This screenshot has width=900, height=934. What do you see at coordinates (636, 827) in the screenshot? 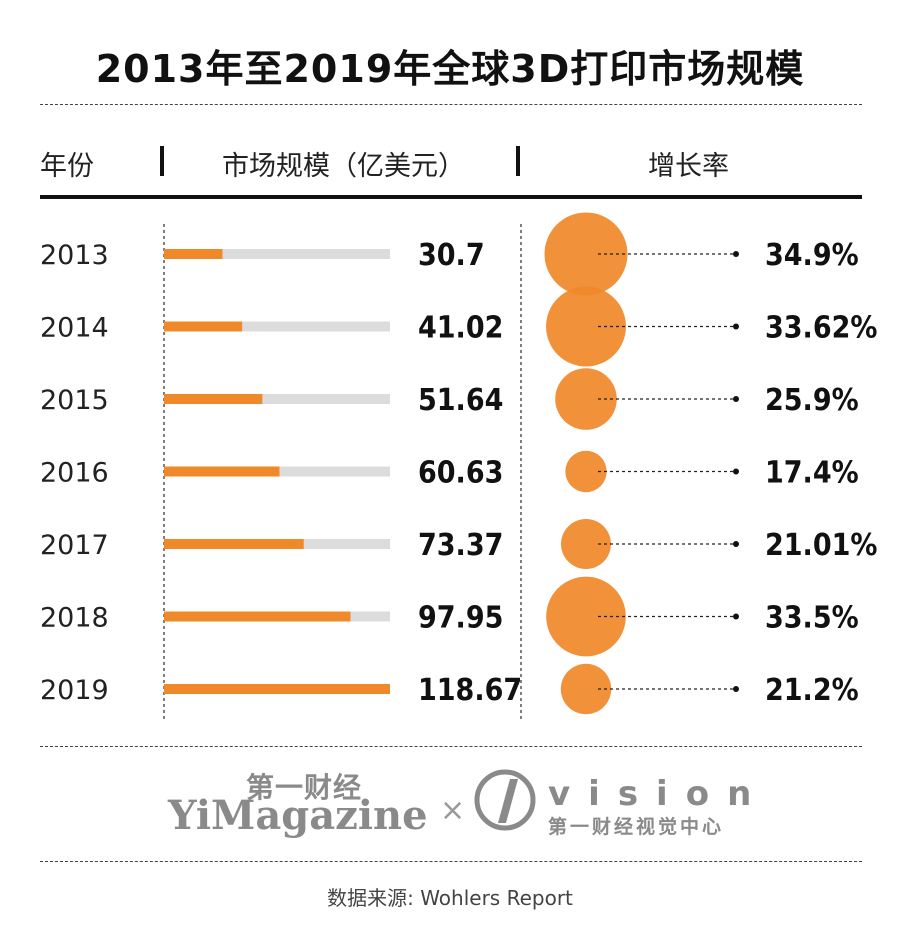
I see `vision-cn-text: 第一财经视觉中心` at bounding box center [636, 827].